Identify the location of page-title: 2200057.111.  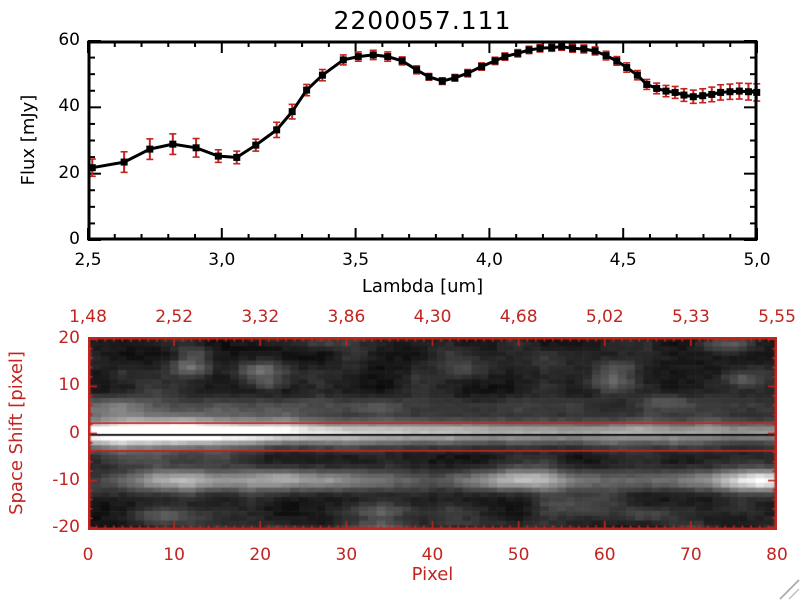
(422, 20).